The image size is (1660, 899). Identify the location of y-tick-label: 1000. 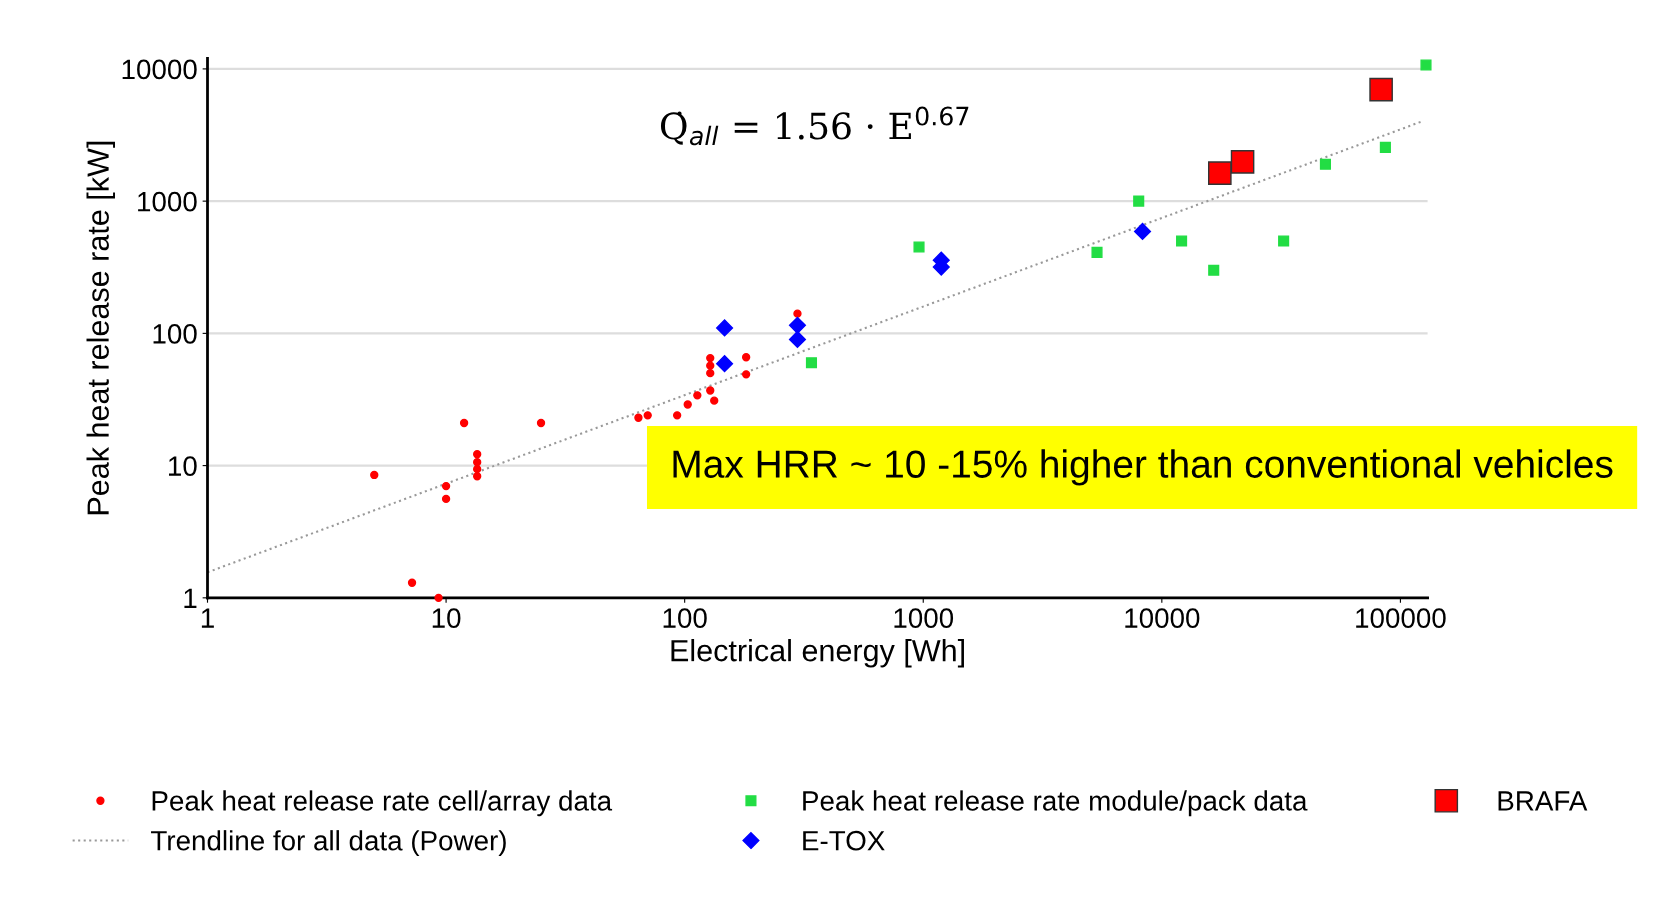
(167, 201).